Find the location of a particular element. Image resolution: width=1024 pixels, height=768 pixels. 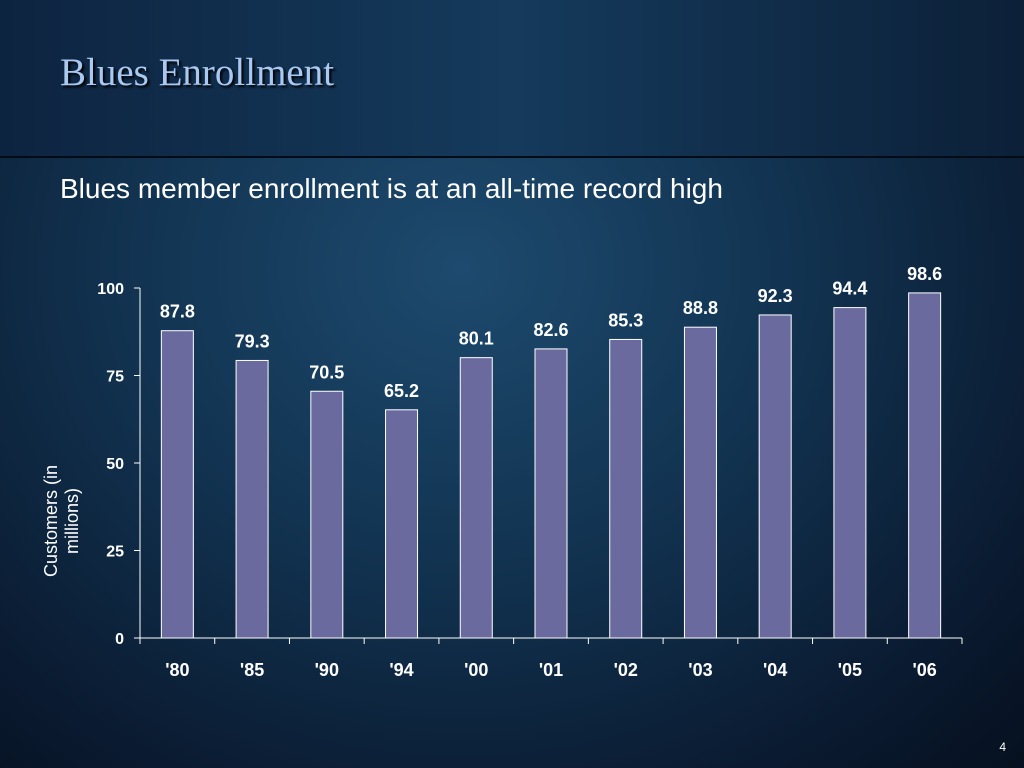

x-tick-label: '80 is located at coordinates (177, 670).